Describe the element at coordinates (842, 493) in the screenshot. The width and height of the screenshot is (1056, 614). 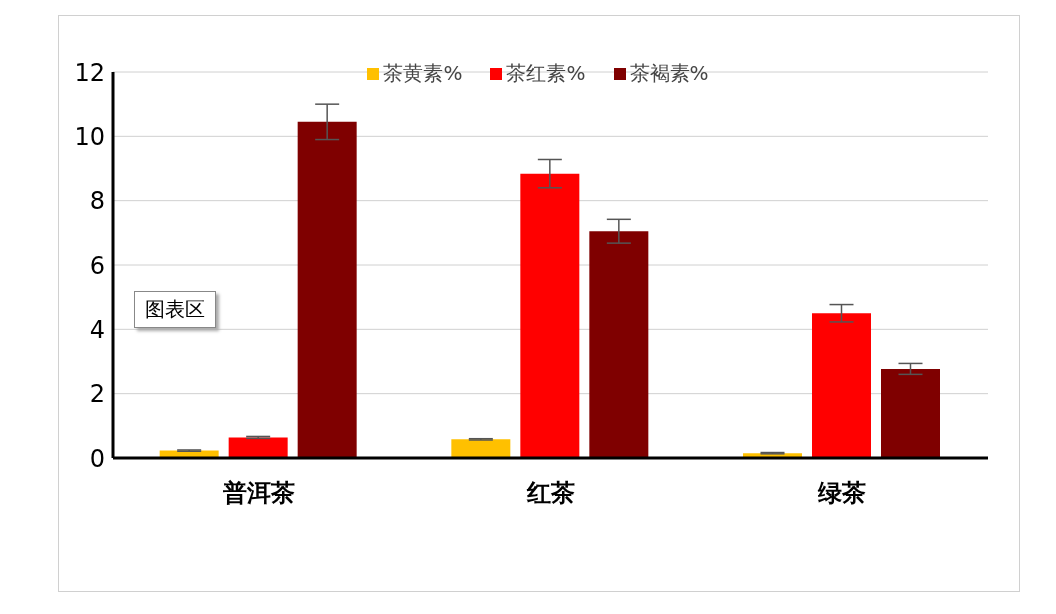
I see `x-tick-label: 绿茶` at that location.